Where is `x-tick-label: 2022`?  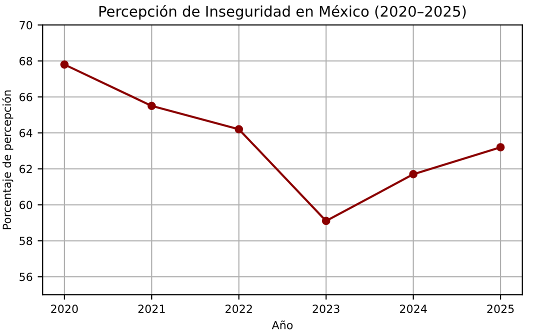 x-tick-label: 2022 is located at coordinates (239, 309).